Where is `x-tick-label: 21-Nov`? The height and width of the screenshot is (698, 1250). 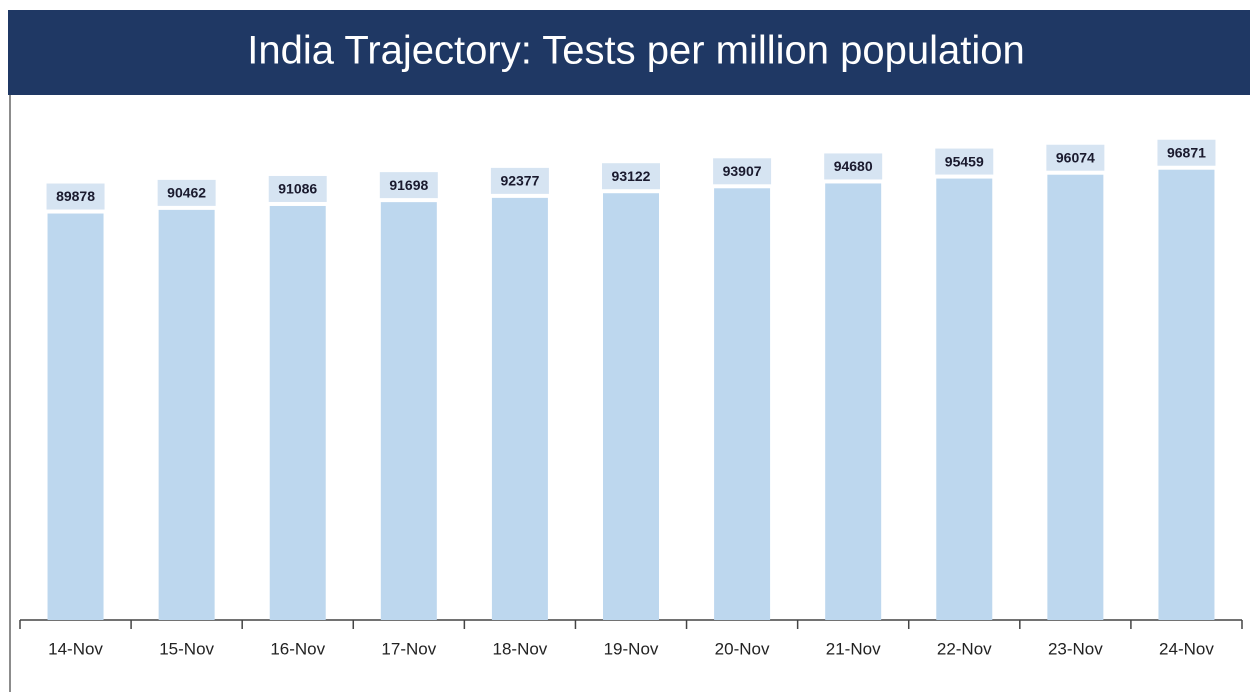
x-tick-label: 21-Nov is located at coordinates (853, 648).